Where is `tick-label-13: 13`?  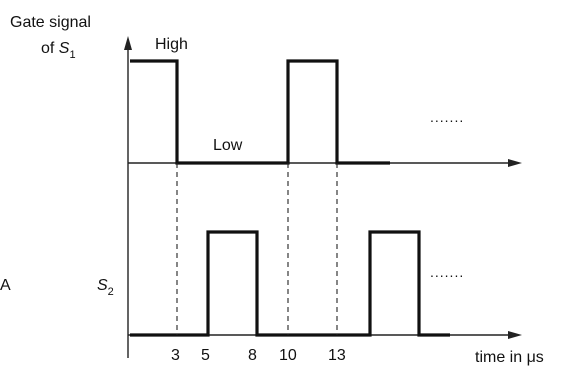 tick-label-13: 13 is located at coordinates (337, 355).